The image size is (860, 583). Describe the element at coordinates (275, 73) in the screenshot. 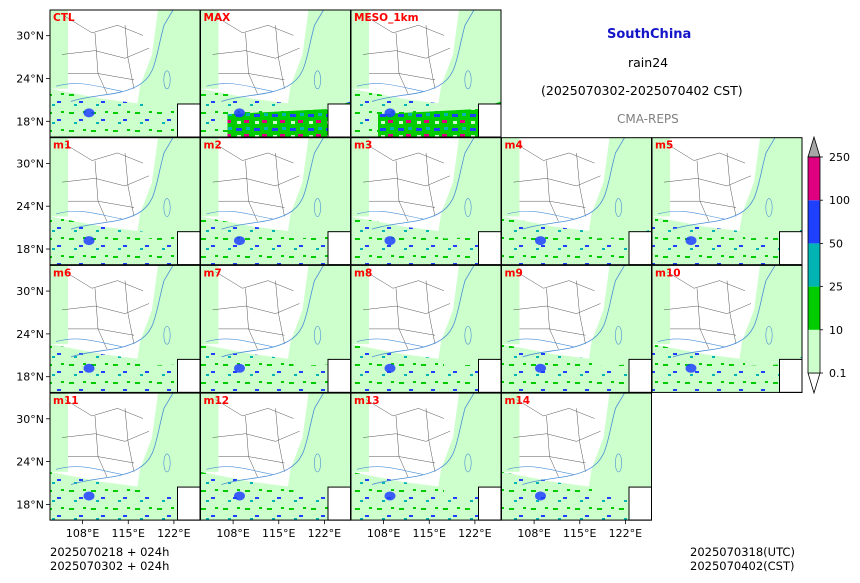

I see `map-panel-max: MAX` at that location.